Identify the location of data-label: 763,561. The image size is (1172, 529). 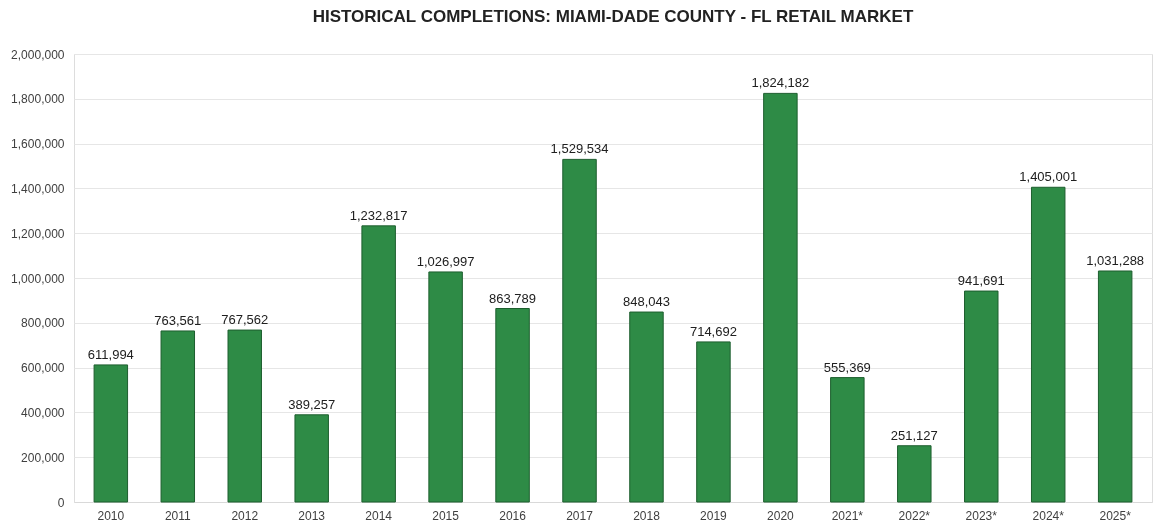
(178, 320).